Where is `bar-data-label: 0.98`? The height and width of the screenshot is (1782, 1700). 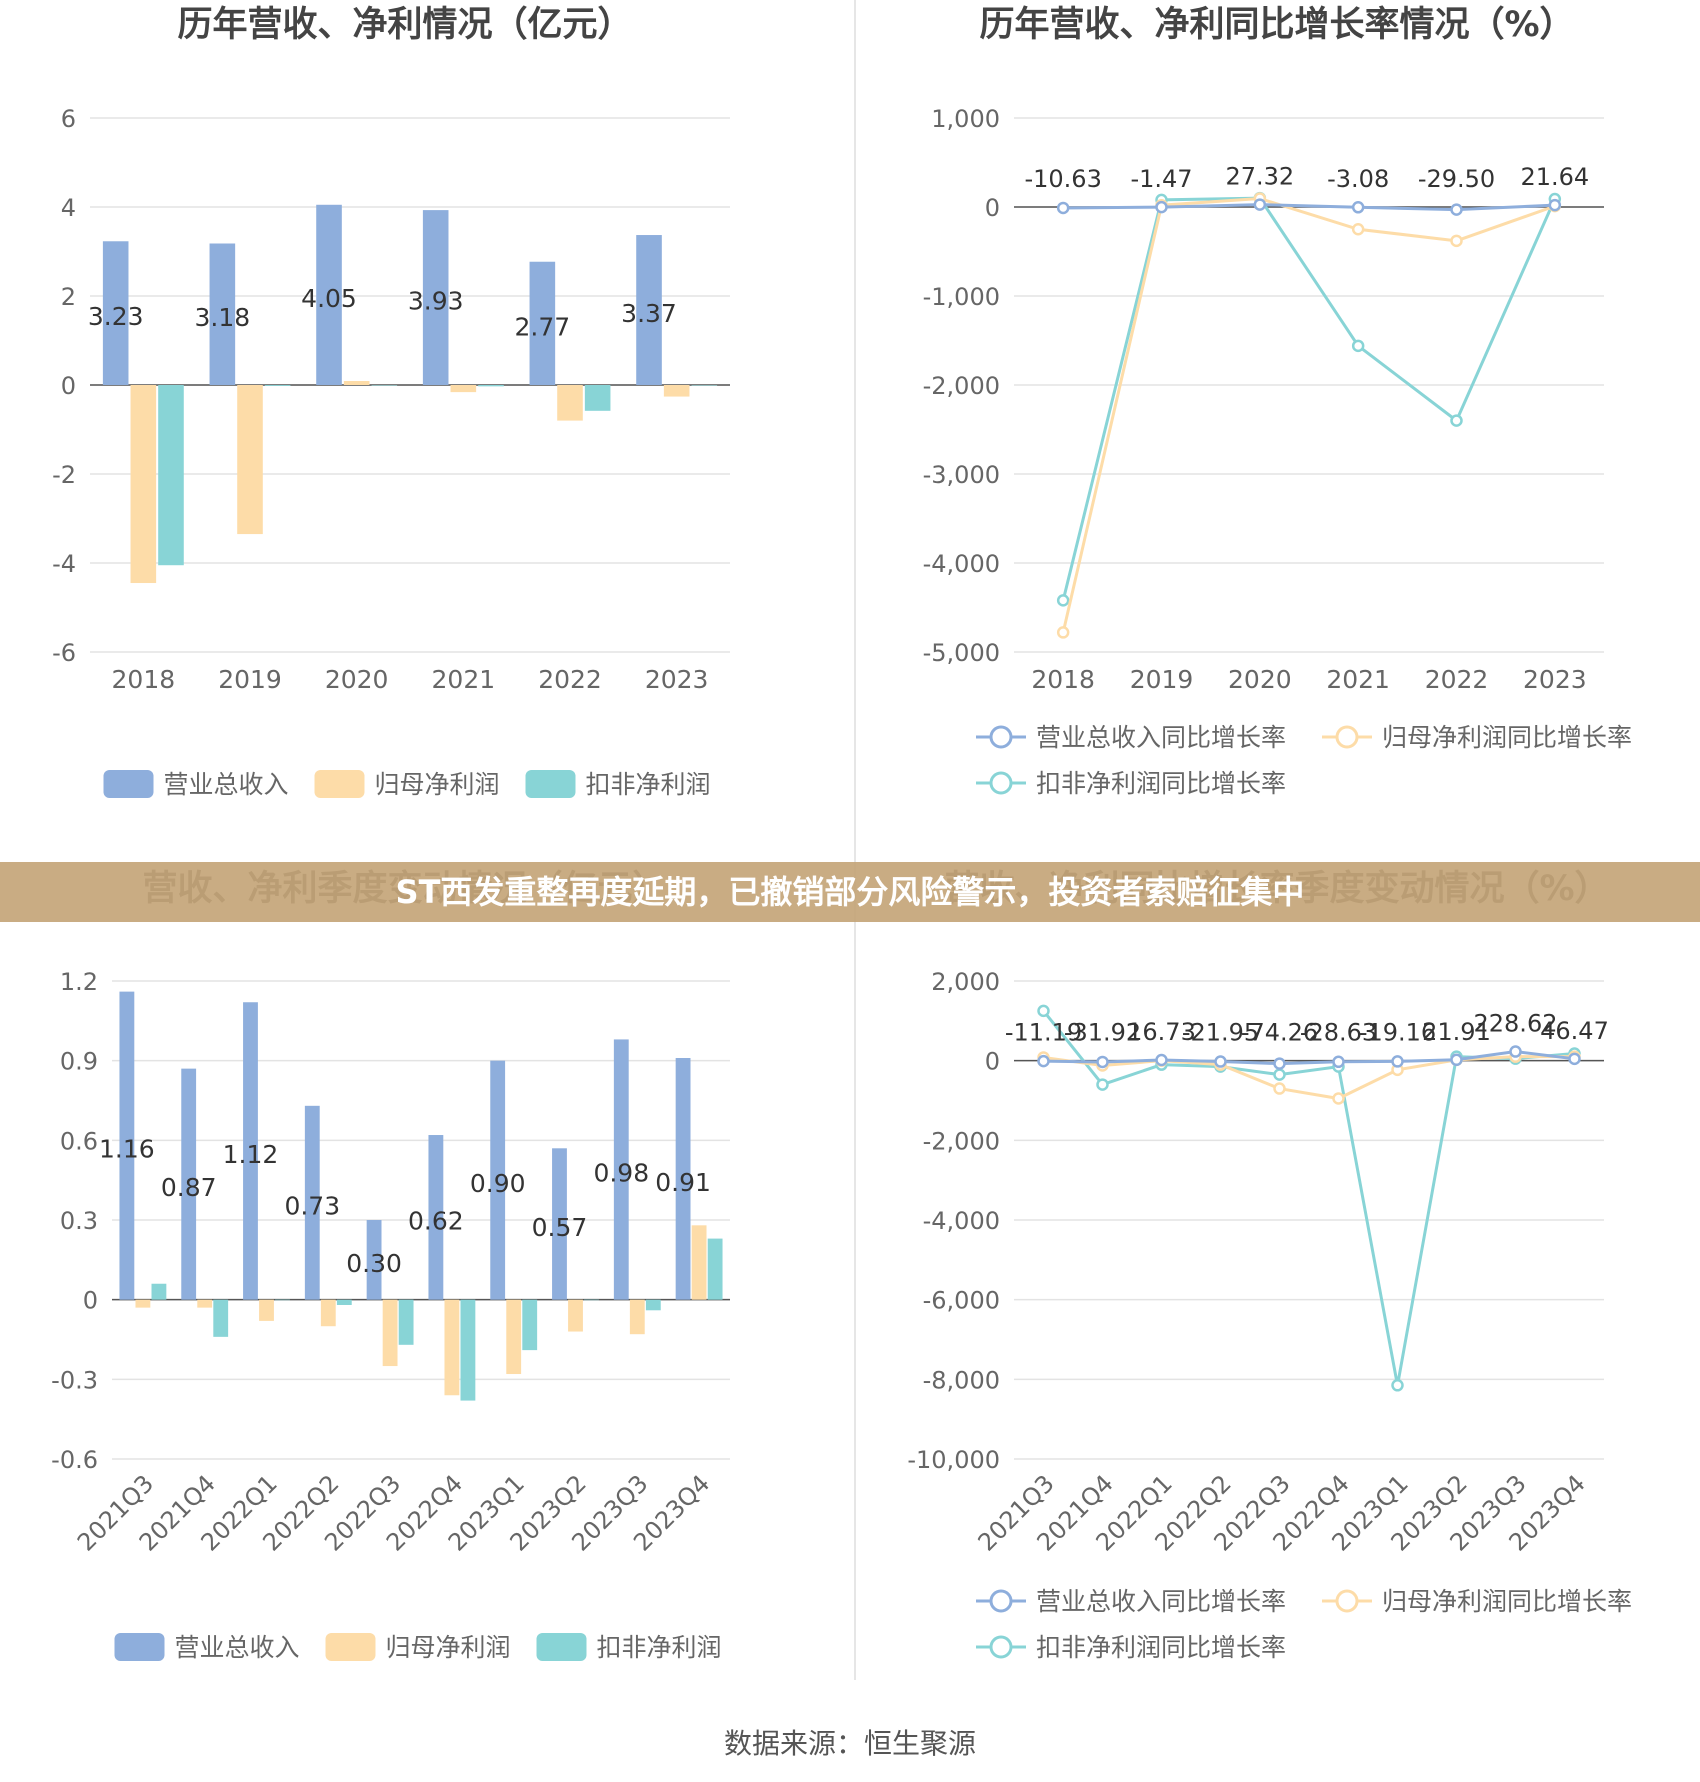 bar-data-label: 0.98 is located at coordinates (621, 1173).